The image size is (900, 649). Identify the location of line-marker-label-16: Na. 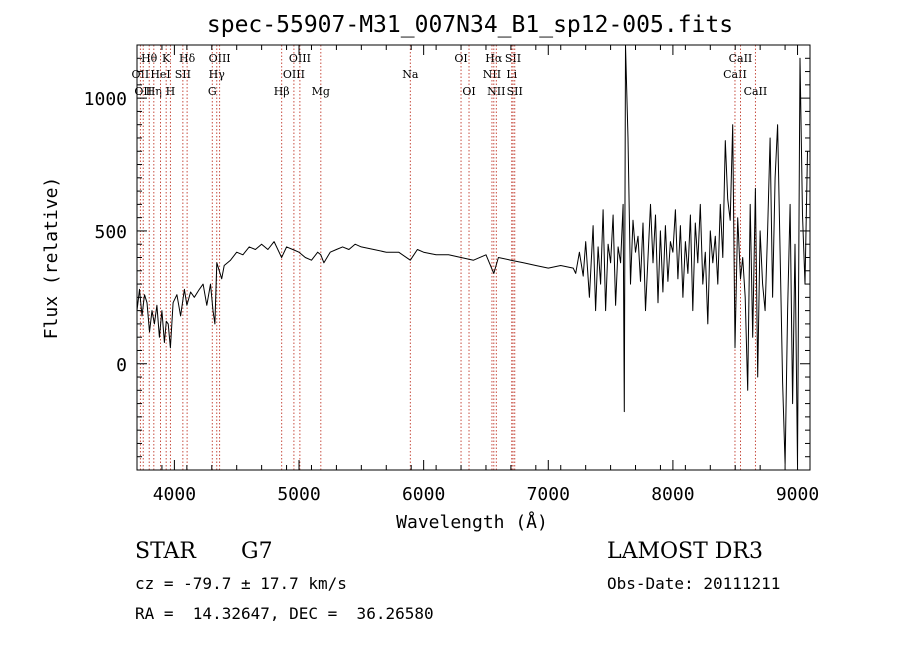
(410, 74).